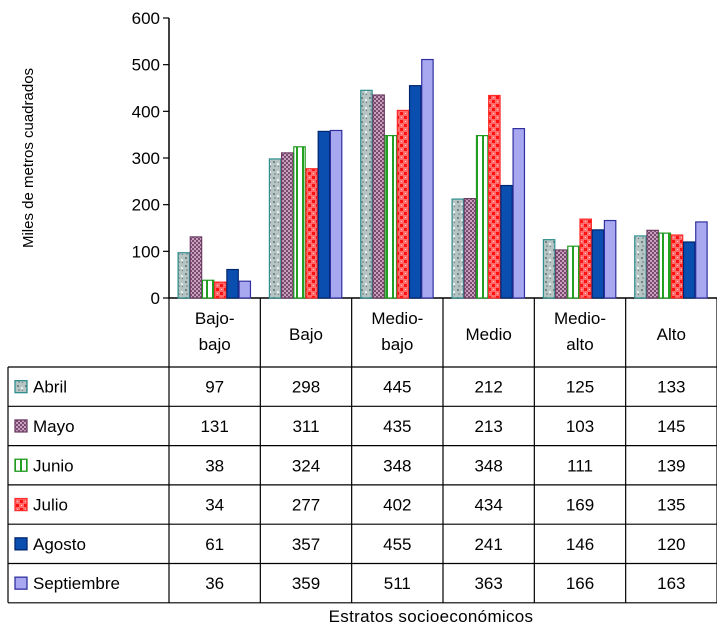  I want to click on data-label: 146, so click(580, 544).